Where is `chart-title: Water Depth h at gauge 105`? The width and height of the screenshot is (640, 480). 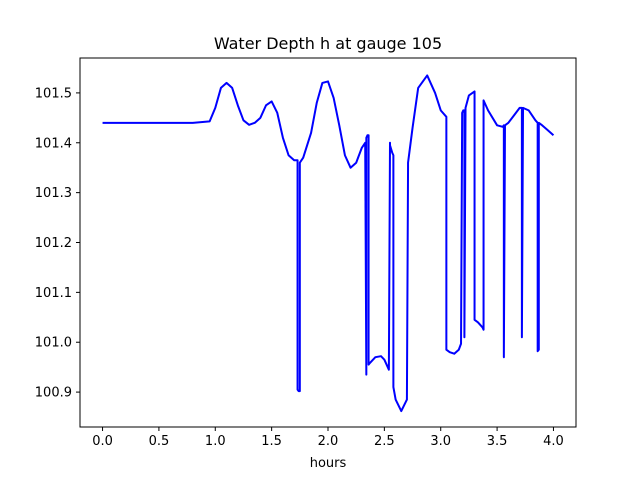
chart-title: Water Depth h at gauge 105 is located at coordinates (328, 43).